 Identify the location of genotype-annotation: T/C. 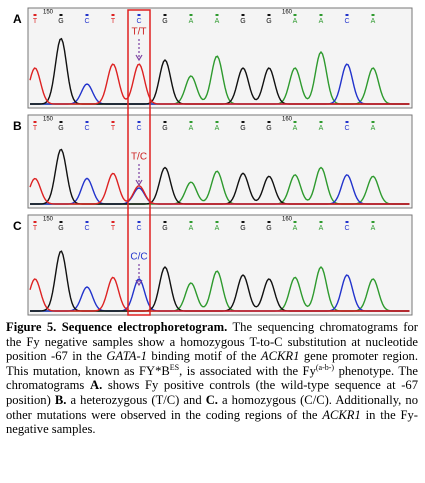
(139, 157).